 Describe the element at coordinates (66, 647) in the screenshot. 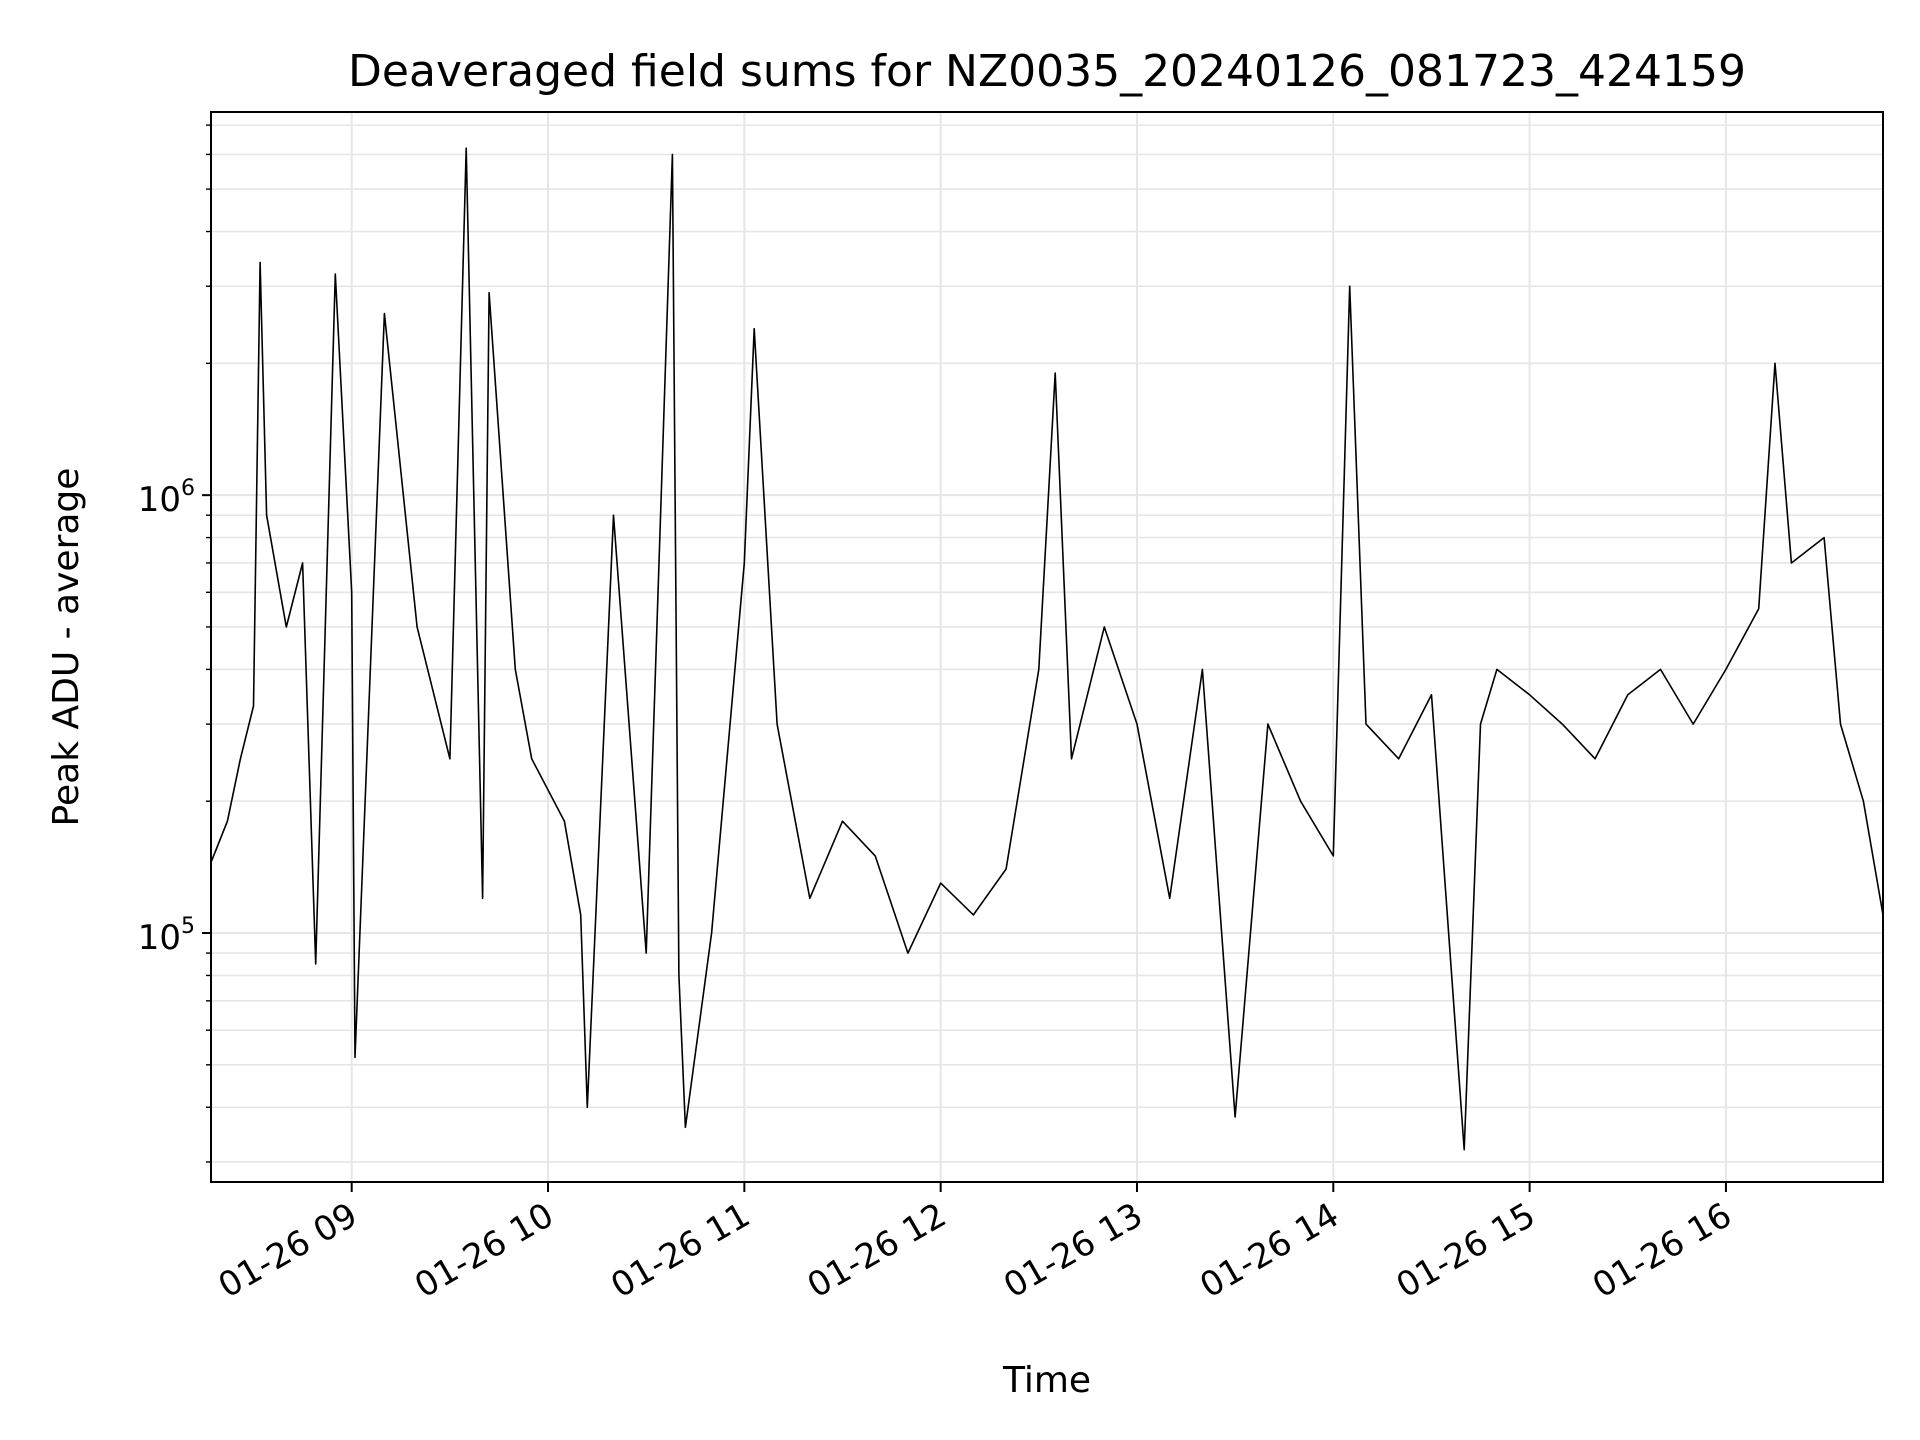

I see `y-axis-label: Peak ADU - average` at that location.